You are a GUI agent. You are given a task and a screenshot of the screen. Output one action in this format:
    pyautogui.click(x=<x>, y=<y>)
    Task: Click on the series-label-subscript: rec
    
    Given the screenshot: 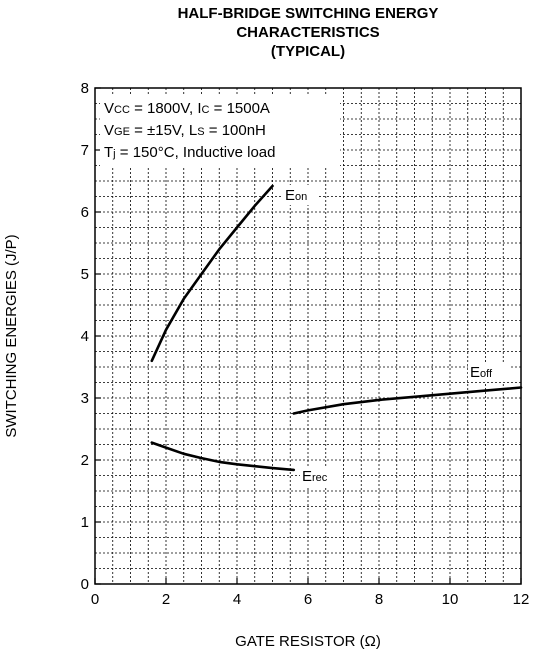 What is the action you would take?
    pyautogui.click(x=320, y=478)
    